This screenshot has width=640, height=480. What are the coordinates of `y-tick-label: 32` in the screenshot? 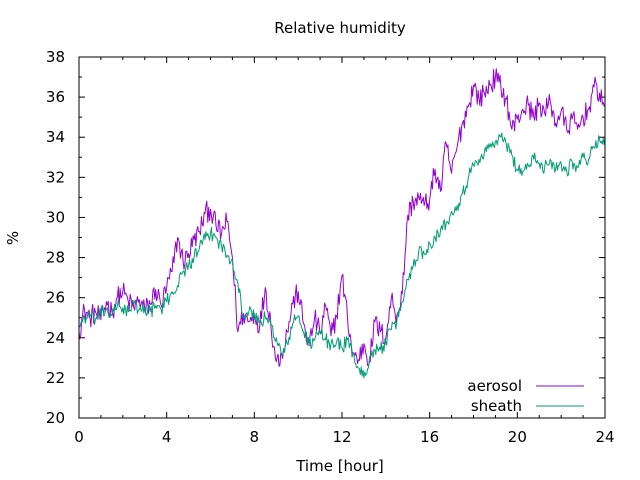 It's located at (55, 177).